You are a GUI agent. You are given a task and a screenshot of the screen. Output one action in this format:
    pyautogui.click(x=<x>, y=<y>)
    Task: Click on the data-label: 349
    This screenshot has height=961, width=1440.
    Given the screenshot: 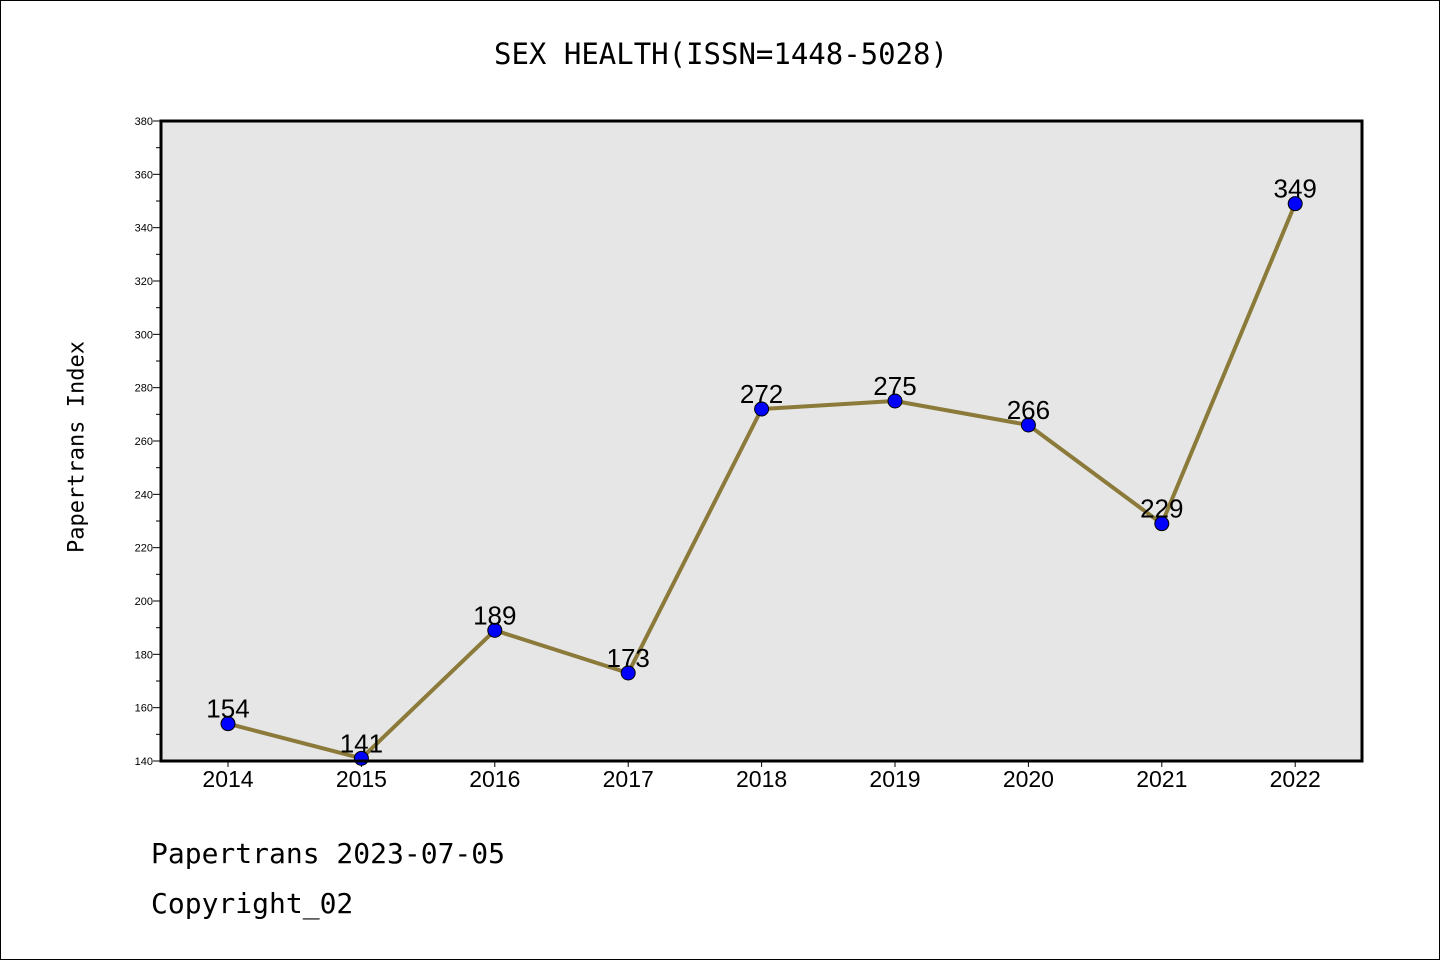 What is the action you would take?
    pyautogui.click(x=1295, y=189)
    